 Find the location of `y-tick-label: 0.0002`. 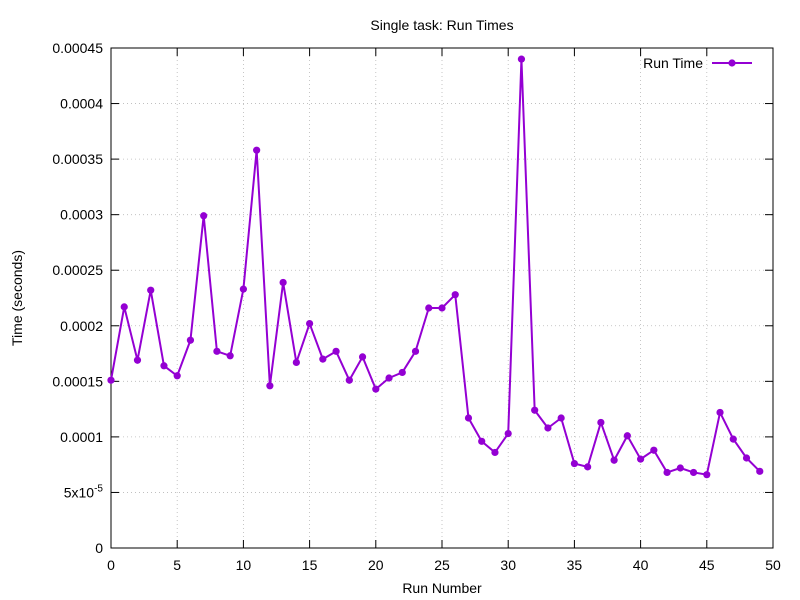

y-tick-label: 0.0002 is located at coordinates (81, 326).